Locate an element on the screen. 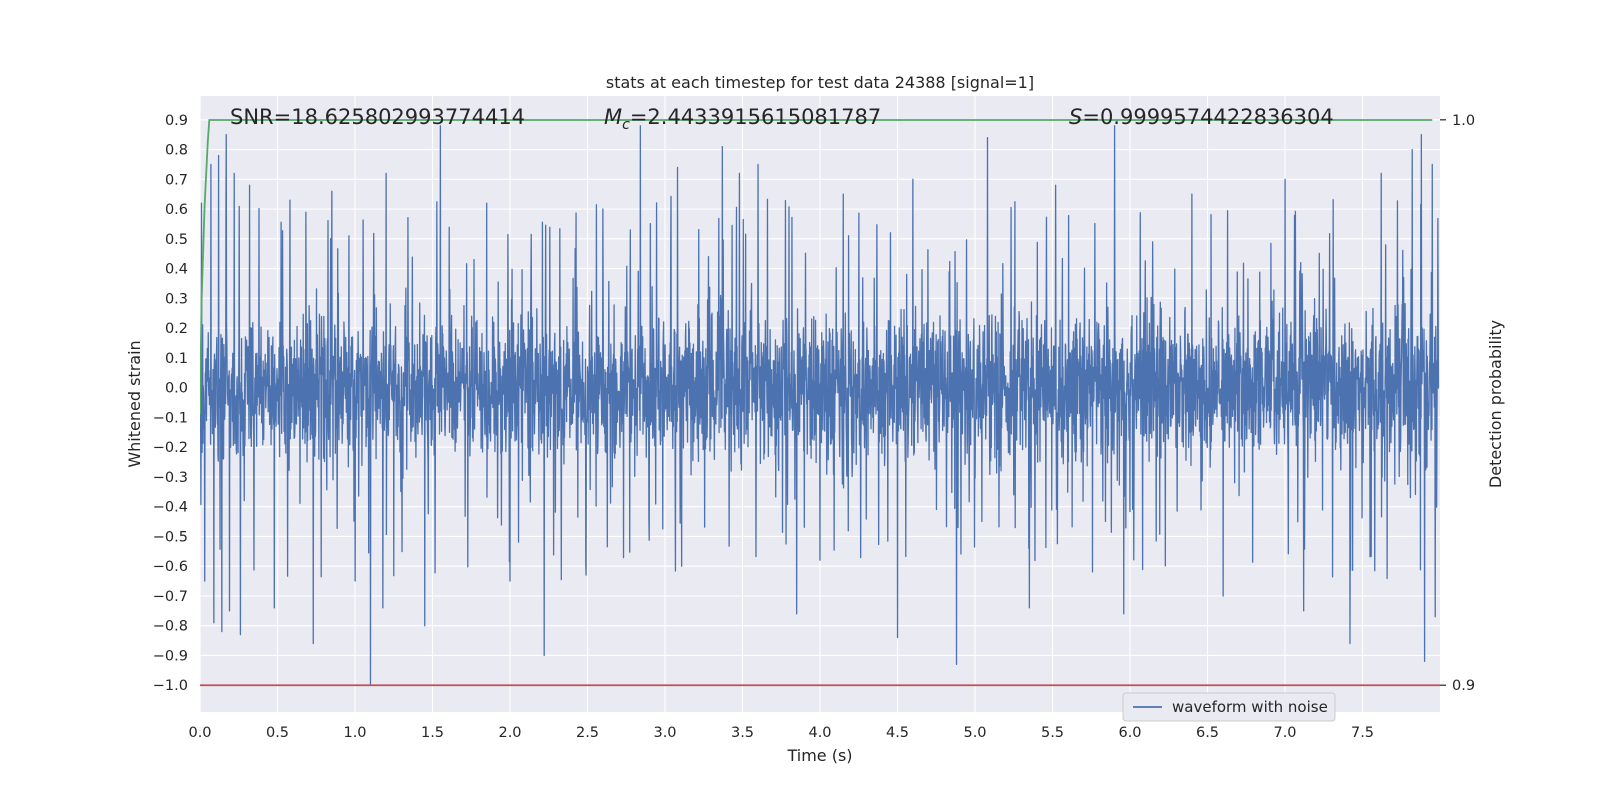 The image size is (1600, 800). x-tick-label: 4.0 is located at coordinates (819, 733).